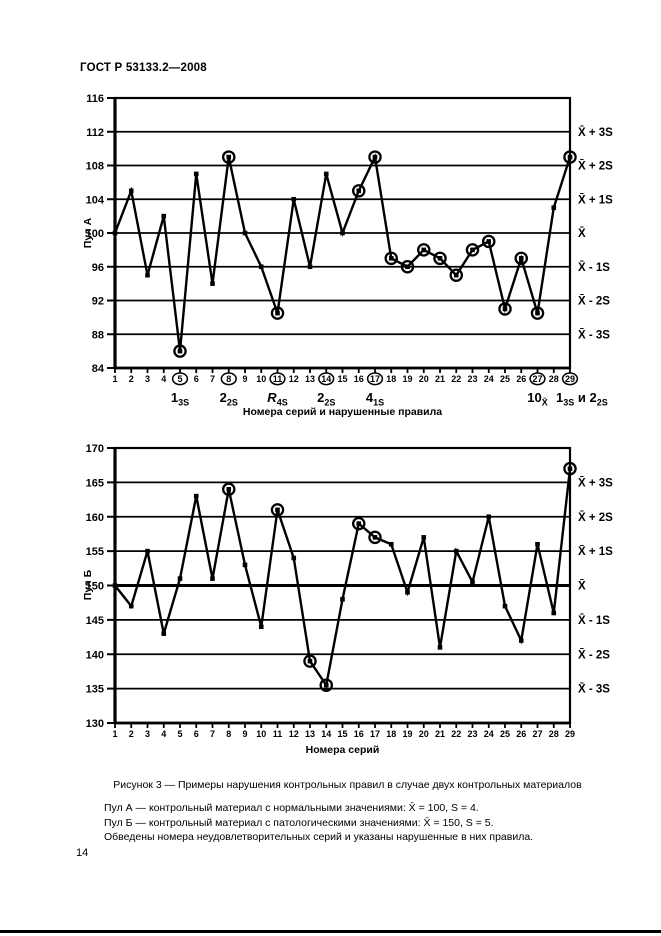 This screenshot has width=661, height=936. I want to click on x-tick-label: 28, so click(554, 734).